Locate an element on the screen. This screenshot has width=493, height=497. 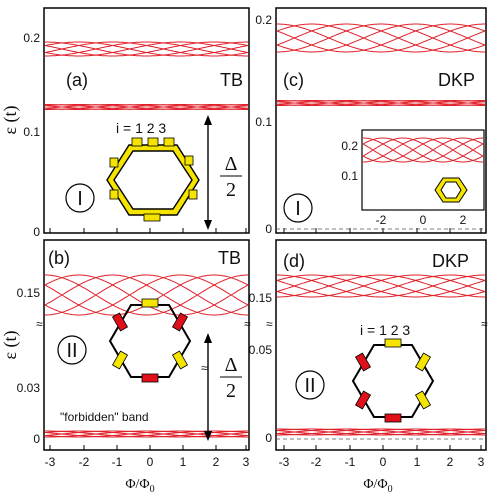
regime-label-d: II is located at coordinates (309, 386).